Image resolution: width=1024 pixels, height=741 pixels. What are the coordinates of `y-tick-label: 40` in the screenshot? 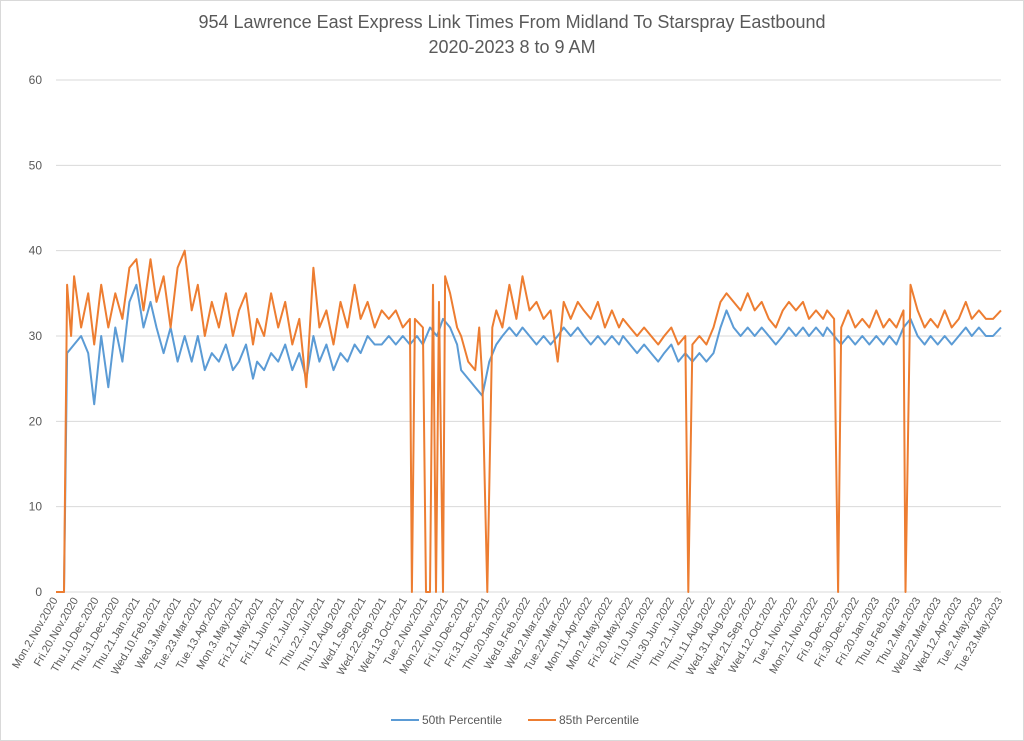 It's located at (36, 251).